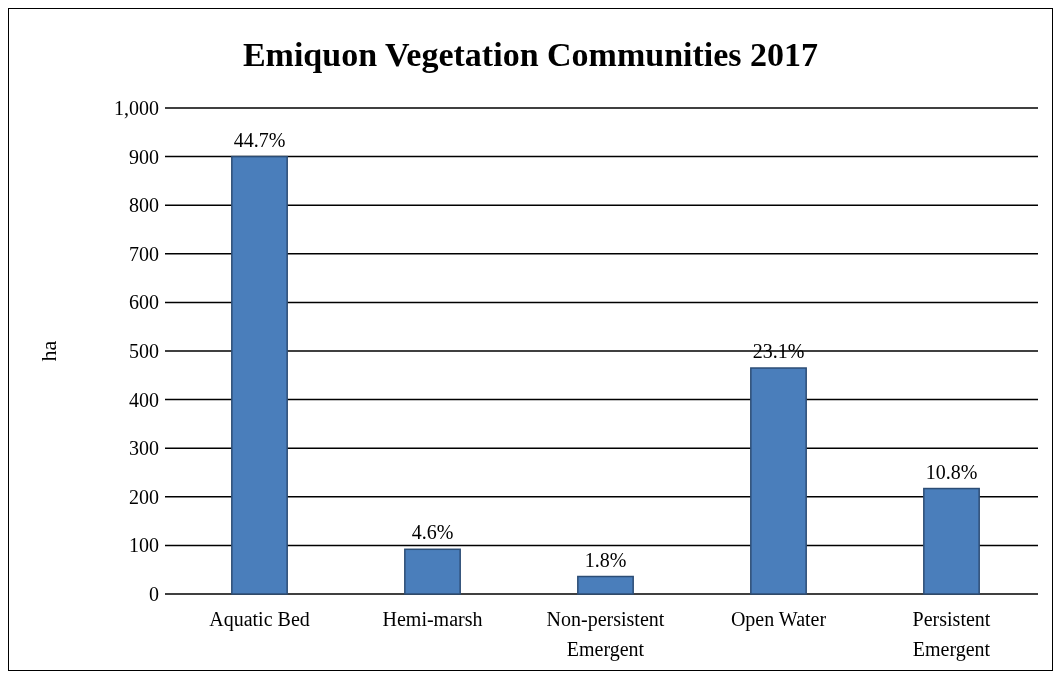 This screenshot has width=1061, height=679. Describe the element at coordinates (530, 54) in the screenshot. I see `chart-title: Emiquon Vegetation Communities 2017` at that location.